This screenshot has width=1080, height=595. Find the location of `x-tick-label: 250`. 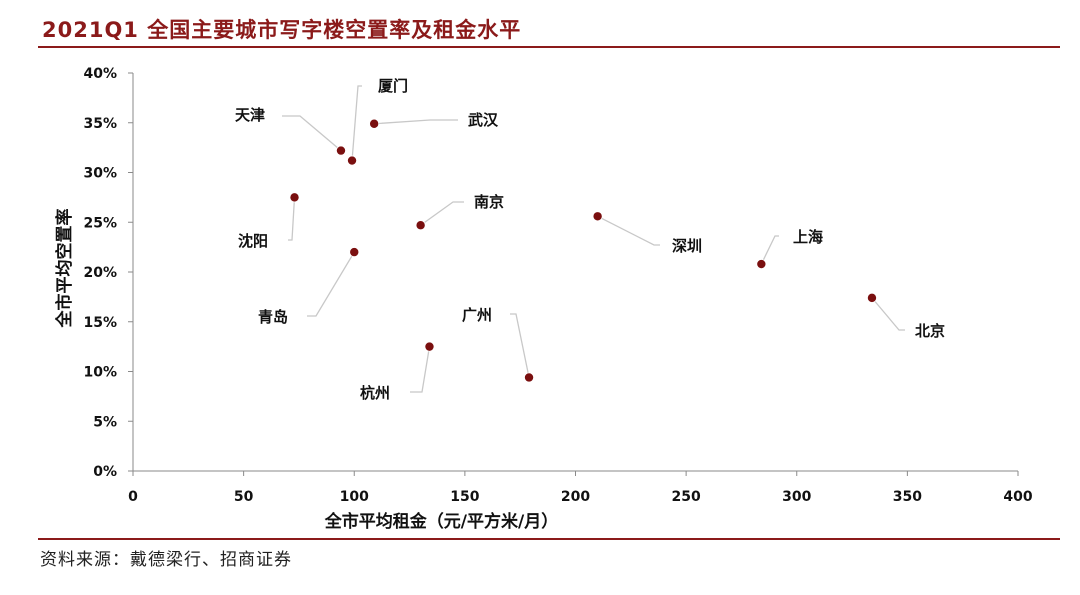

x-tick-label: 250 is located at coordinates (686, 497).